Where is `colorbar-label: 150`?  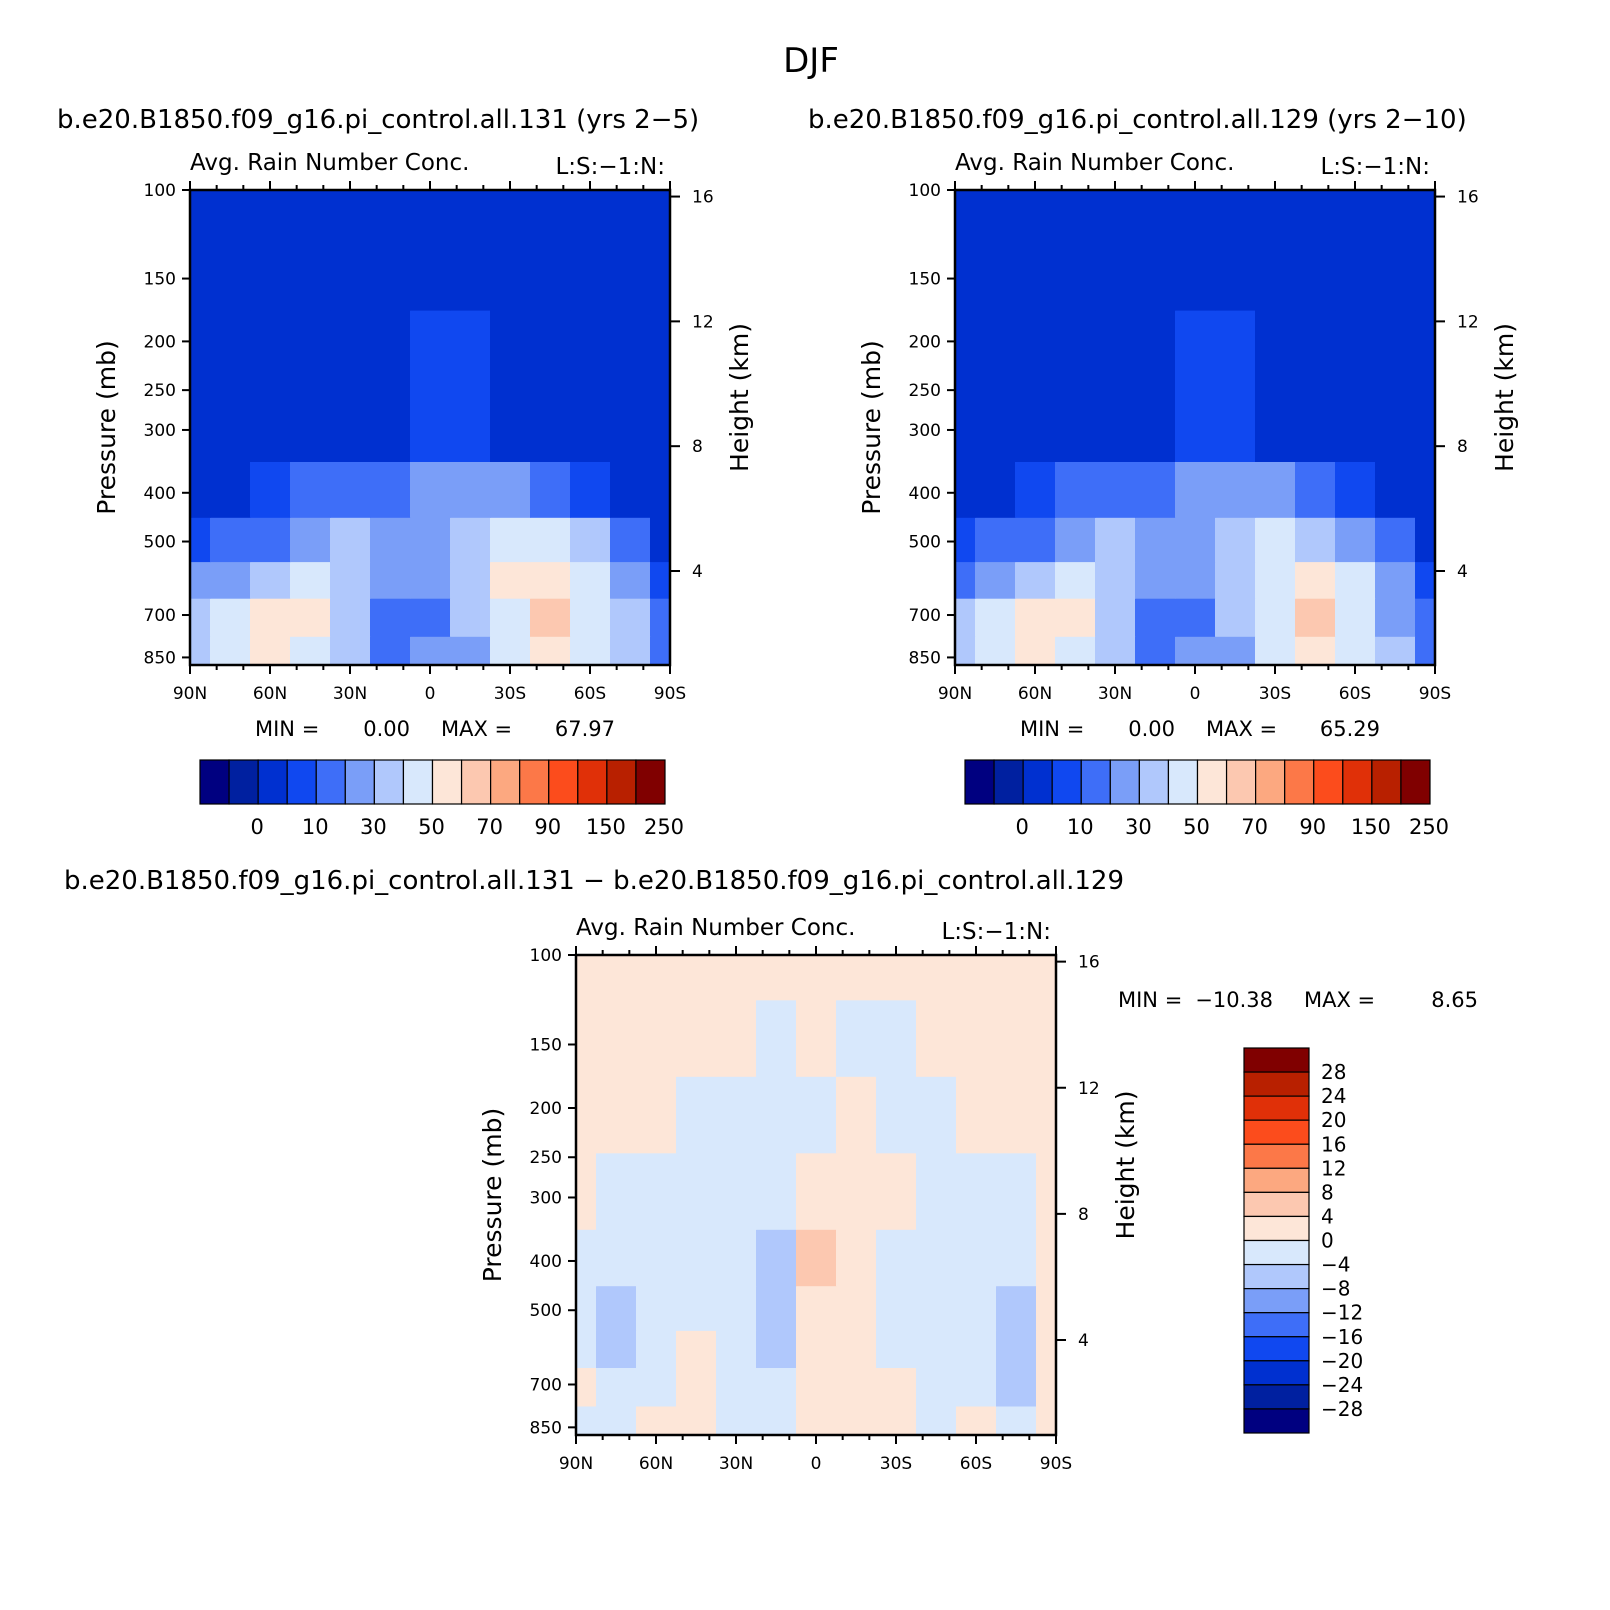 colorbar-label: 150 is located at coordinates (606, 827).